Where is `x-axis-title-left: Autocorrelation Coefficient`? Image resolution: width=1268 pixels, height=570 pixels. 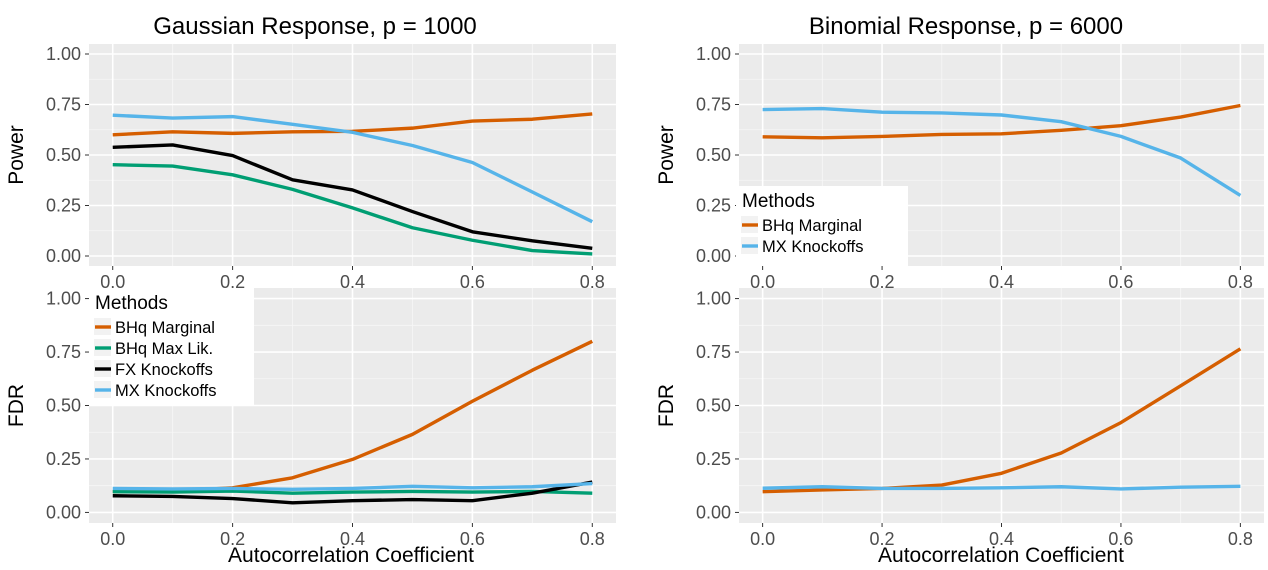
x-axis-title-left: Autocorrelation Coefficient is located at coordinates (351, 555).